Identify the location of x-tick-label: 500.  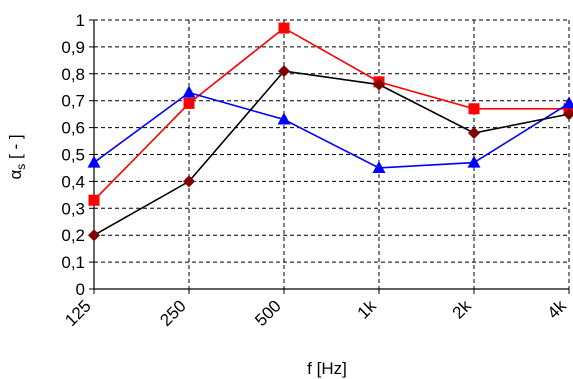
(267, 312).